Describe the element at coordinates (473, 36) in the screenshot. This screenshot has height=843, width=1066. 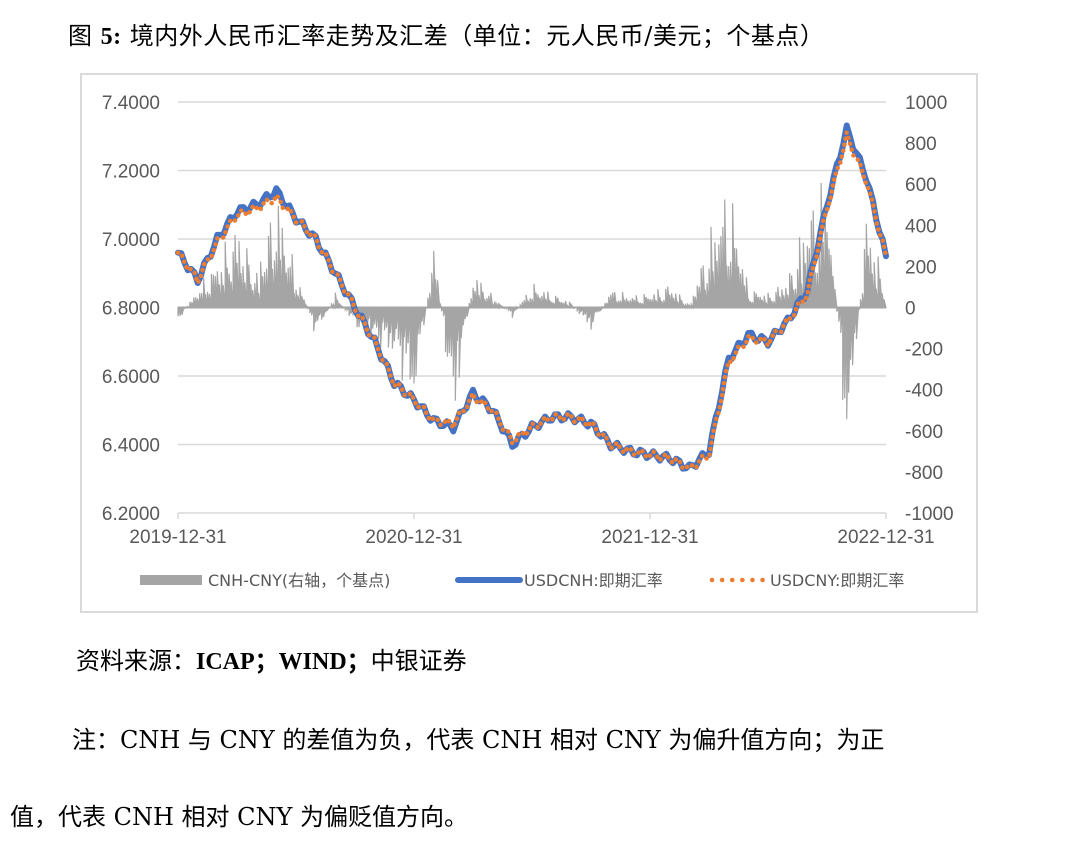
I see `figure-title-text: 境内外人民币汇率走势及汇差（单位：元人民币/美元；个基点）` at that location.